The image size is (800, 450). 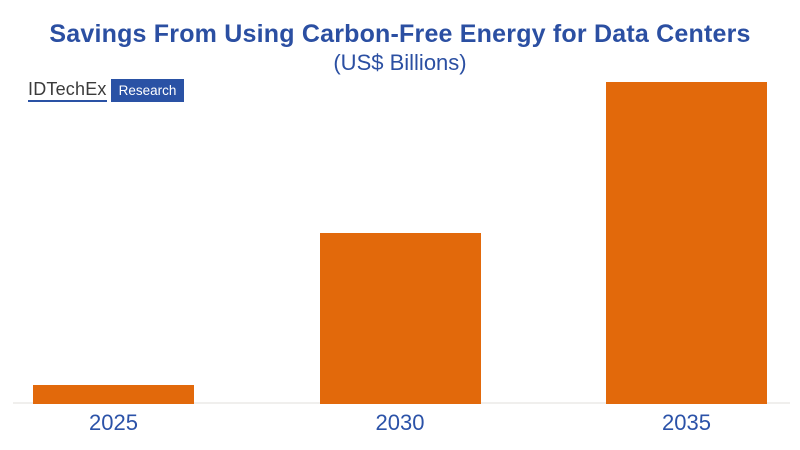 What do you see at coordinates (113, 394) in the screenshot?
I see `bar-2025` at bounding box center [113, 394].